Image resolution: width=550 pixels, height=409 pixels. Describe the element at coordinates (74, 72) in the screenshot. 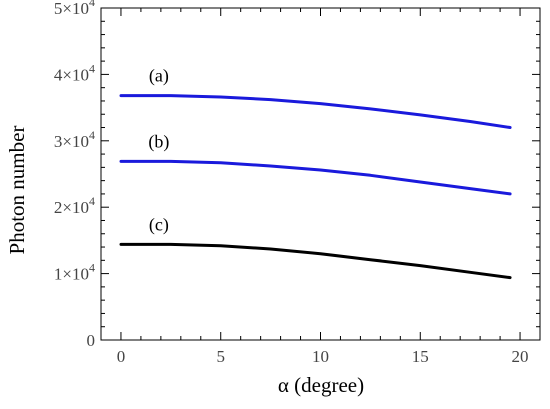

I see `y-tick-label: 4×10⁴` at that location.